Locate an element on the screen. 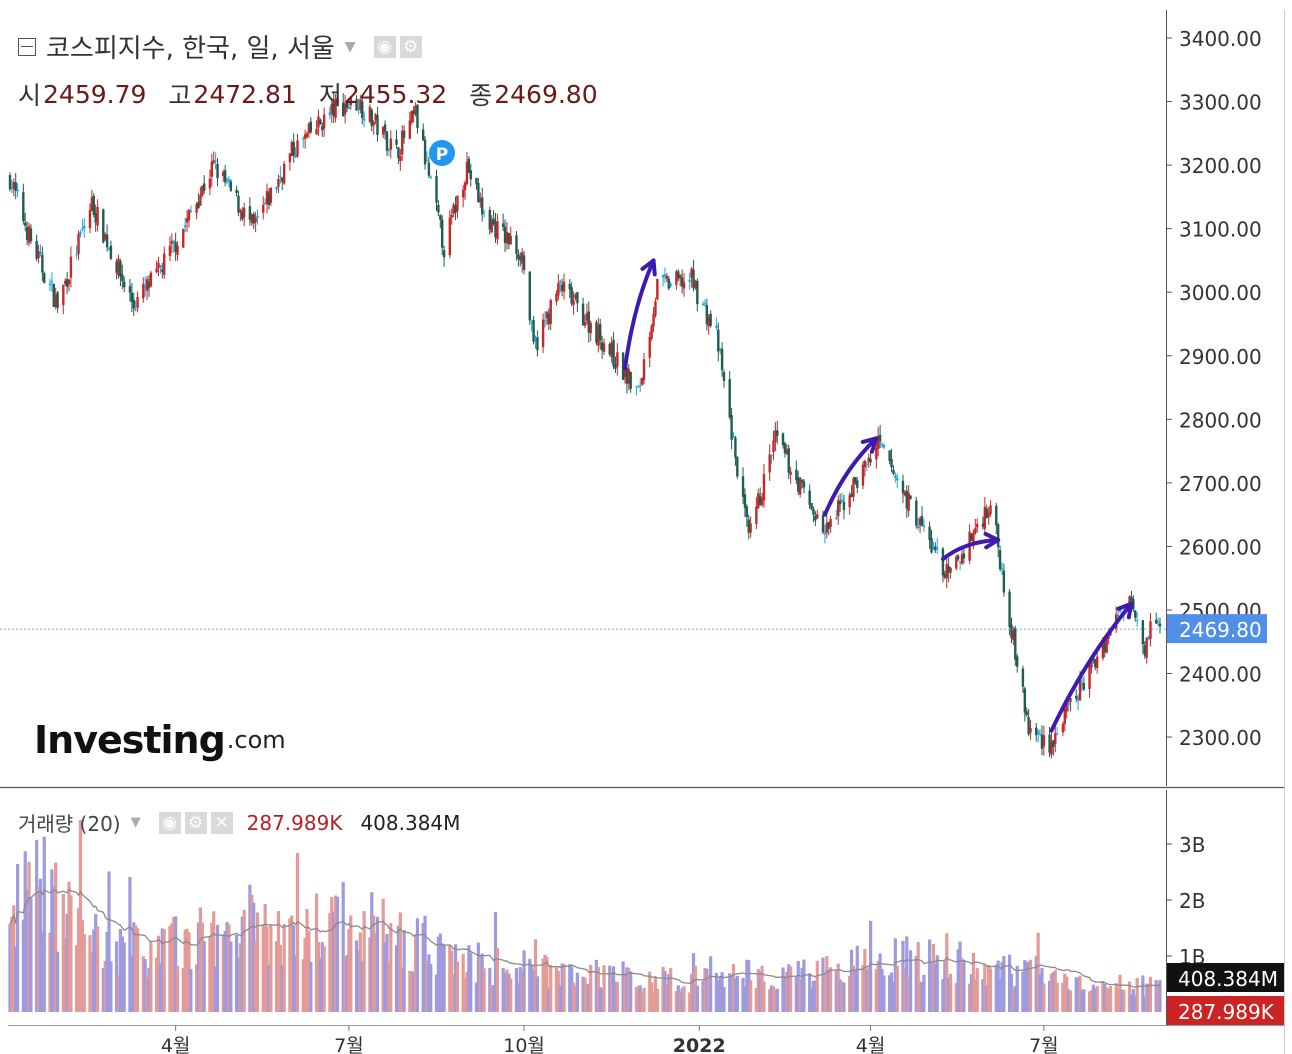 Image resolution: width=1292 pixels, height=1054 pixels. close-icon: ✕ is located at coordinates (221, 822).